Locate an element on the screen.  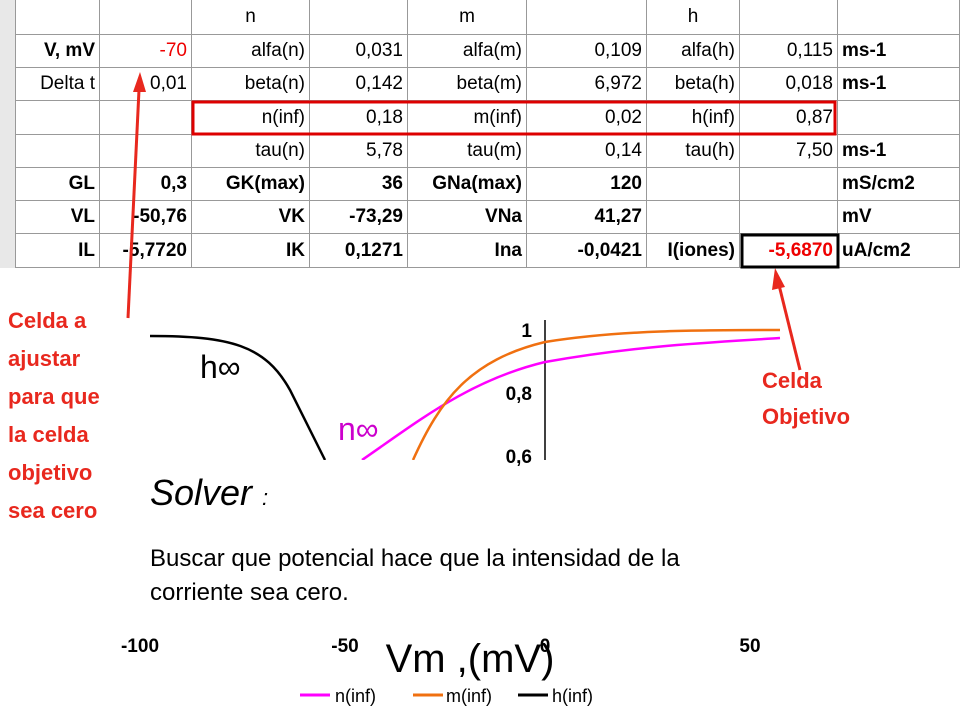
cell: 0,1271 is located at coordinates (359, 251).